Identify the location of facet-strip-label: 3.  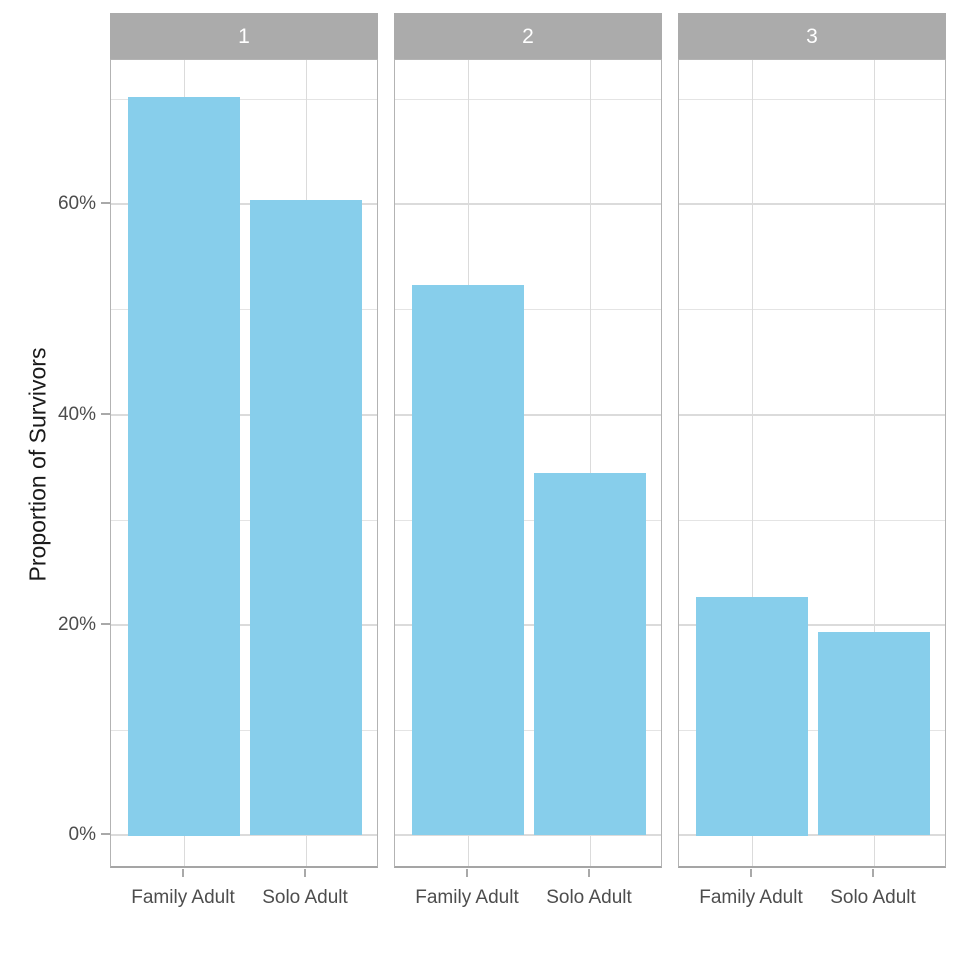
(812, 36).